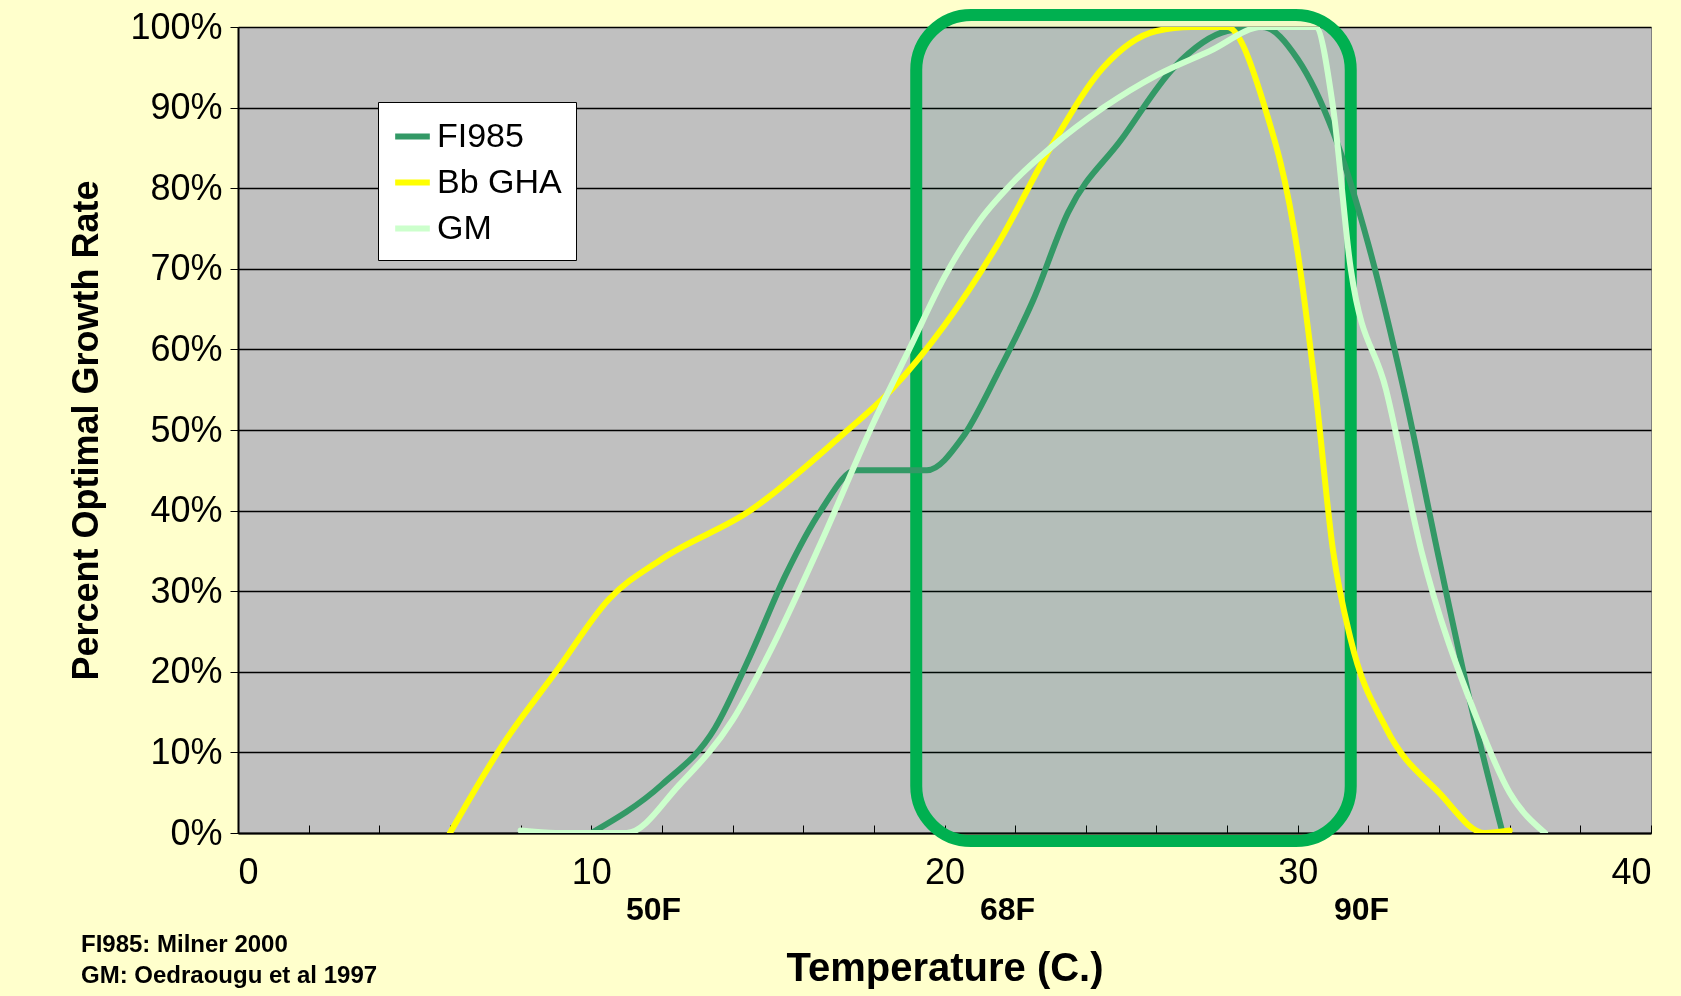  Describe the element at coordinates (186, 510) in the screenshot. I see `y-tick-label: 40%` at that location.